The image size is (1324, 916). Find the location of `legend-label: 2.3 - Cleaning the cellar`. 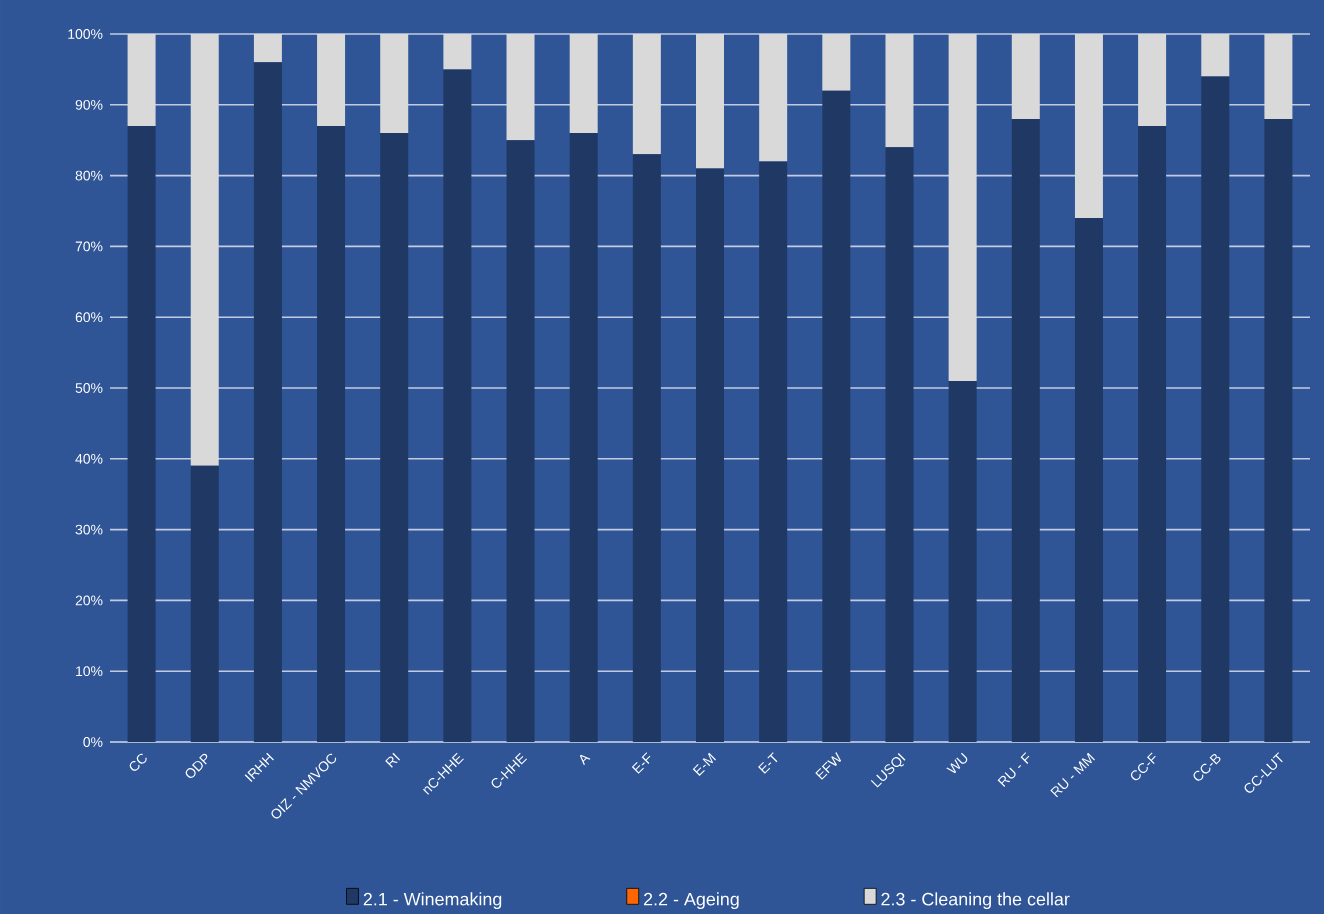

legend-label: 2.3 - Cleaning the cellar is located at coordinates (975, 900).